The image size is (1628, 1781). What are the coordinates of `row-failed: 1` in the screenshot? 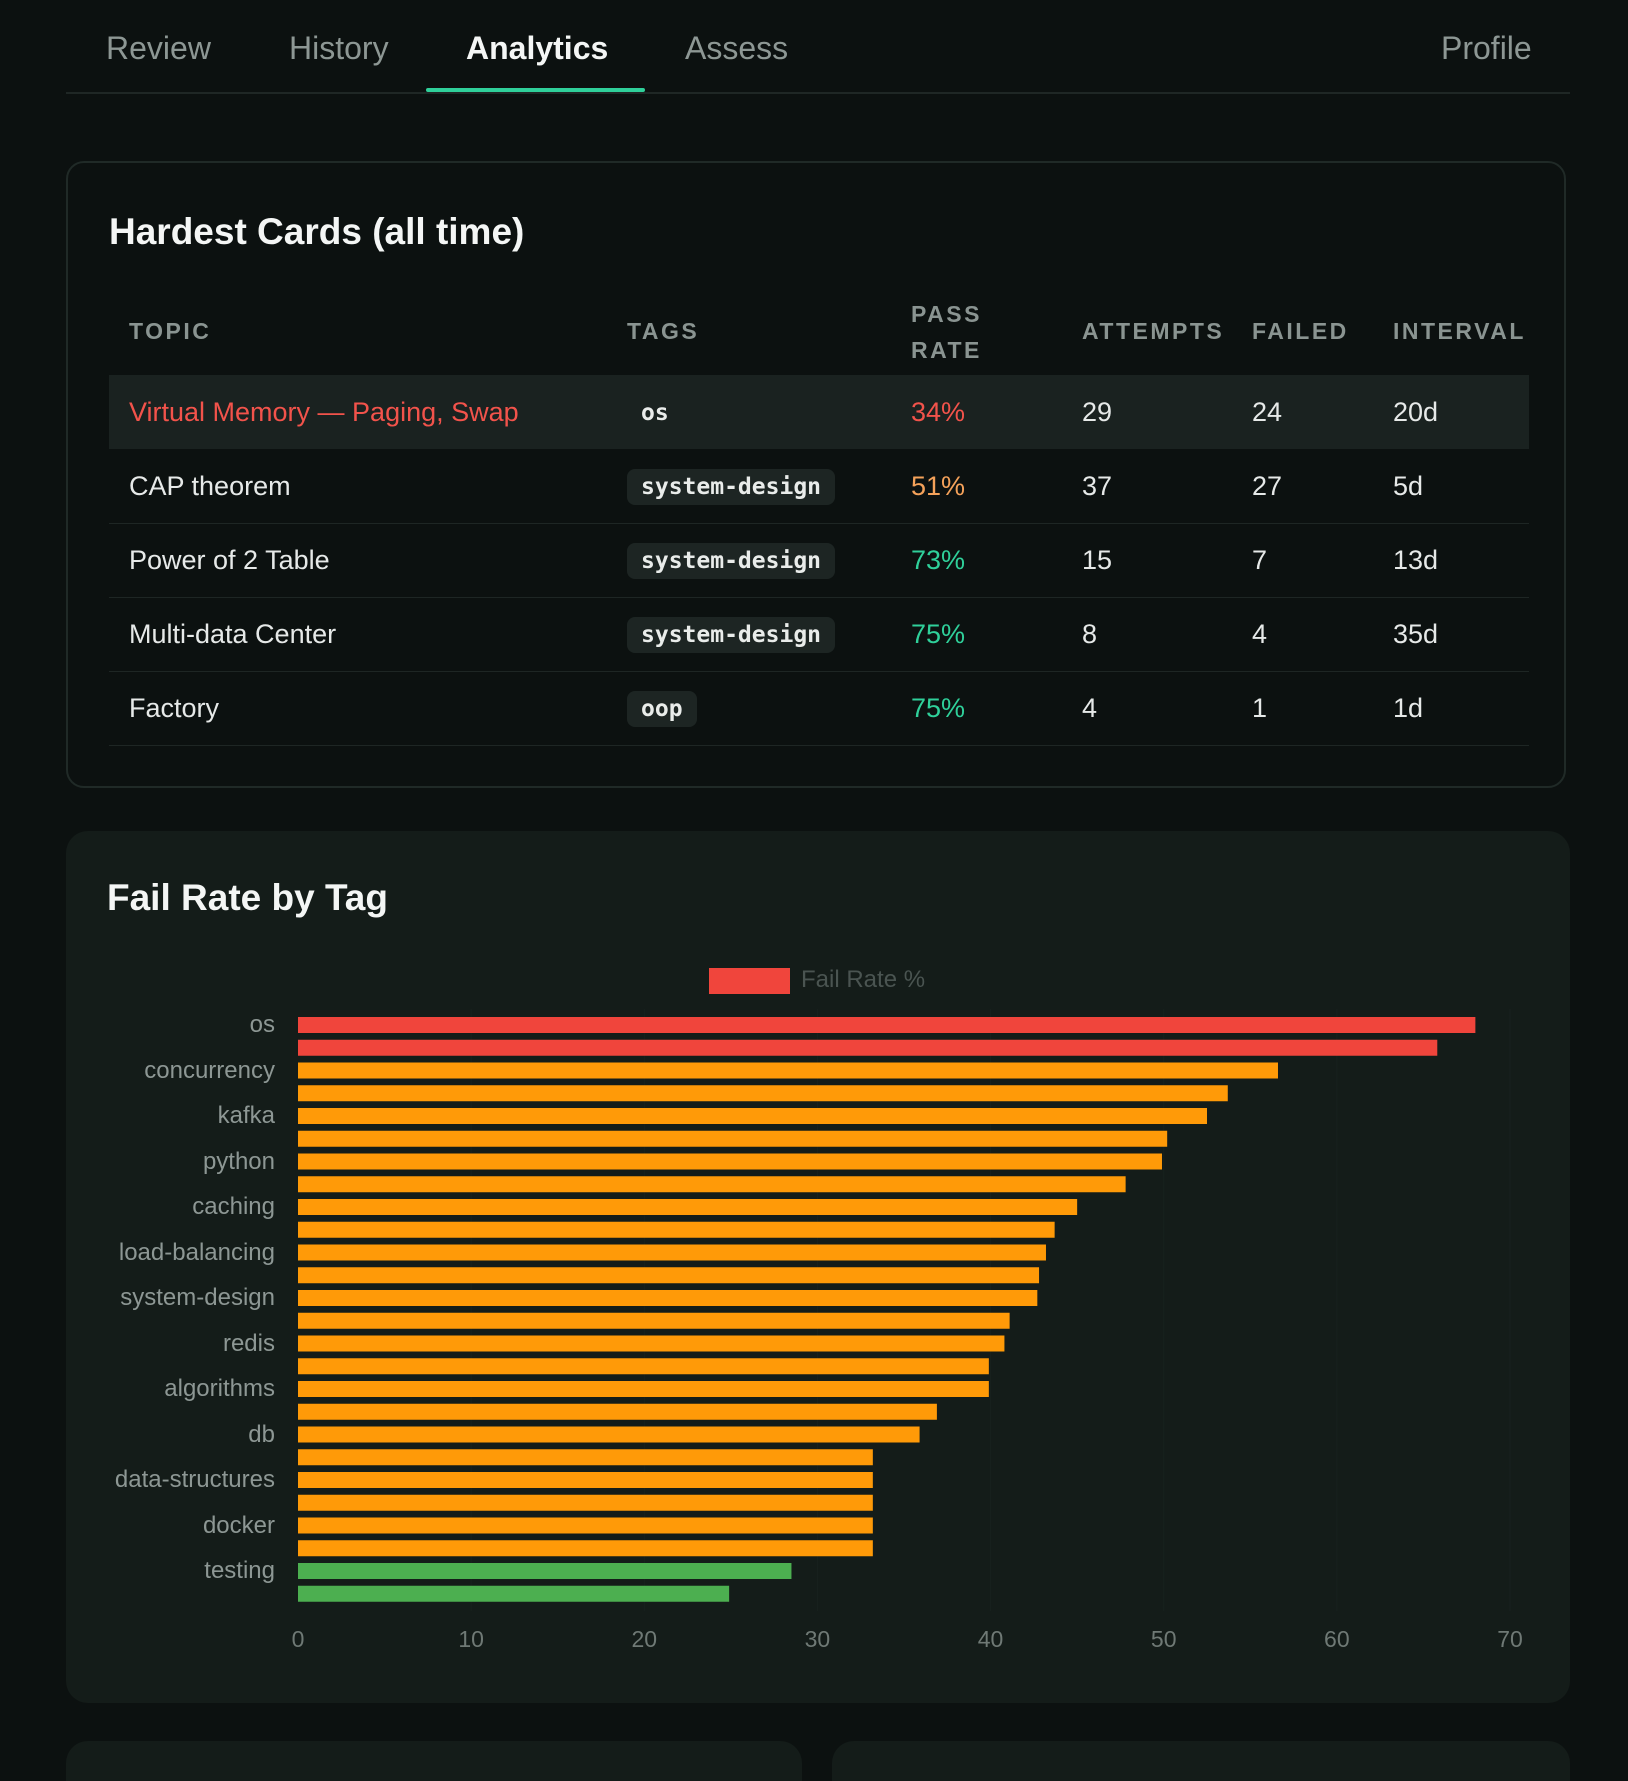 It's located at (1260, 708).